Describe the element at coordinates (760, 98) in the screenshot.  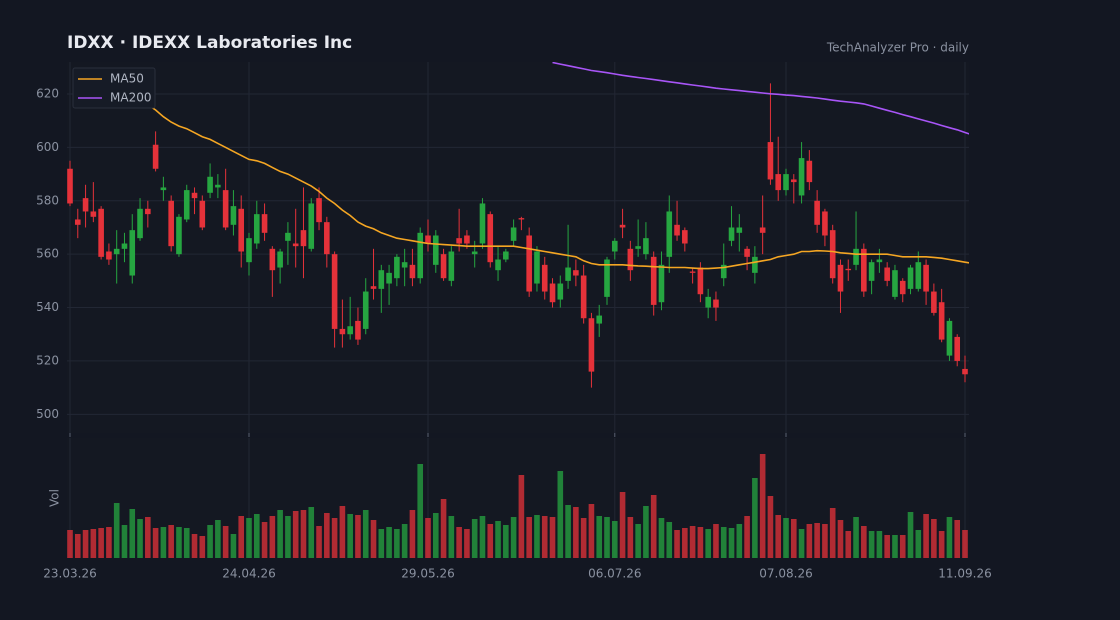
I see `ma-line` at that location.